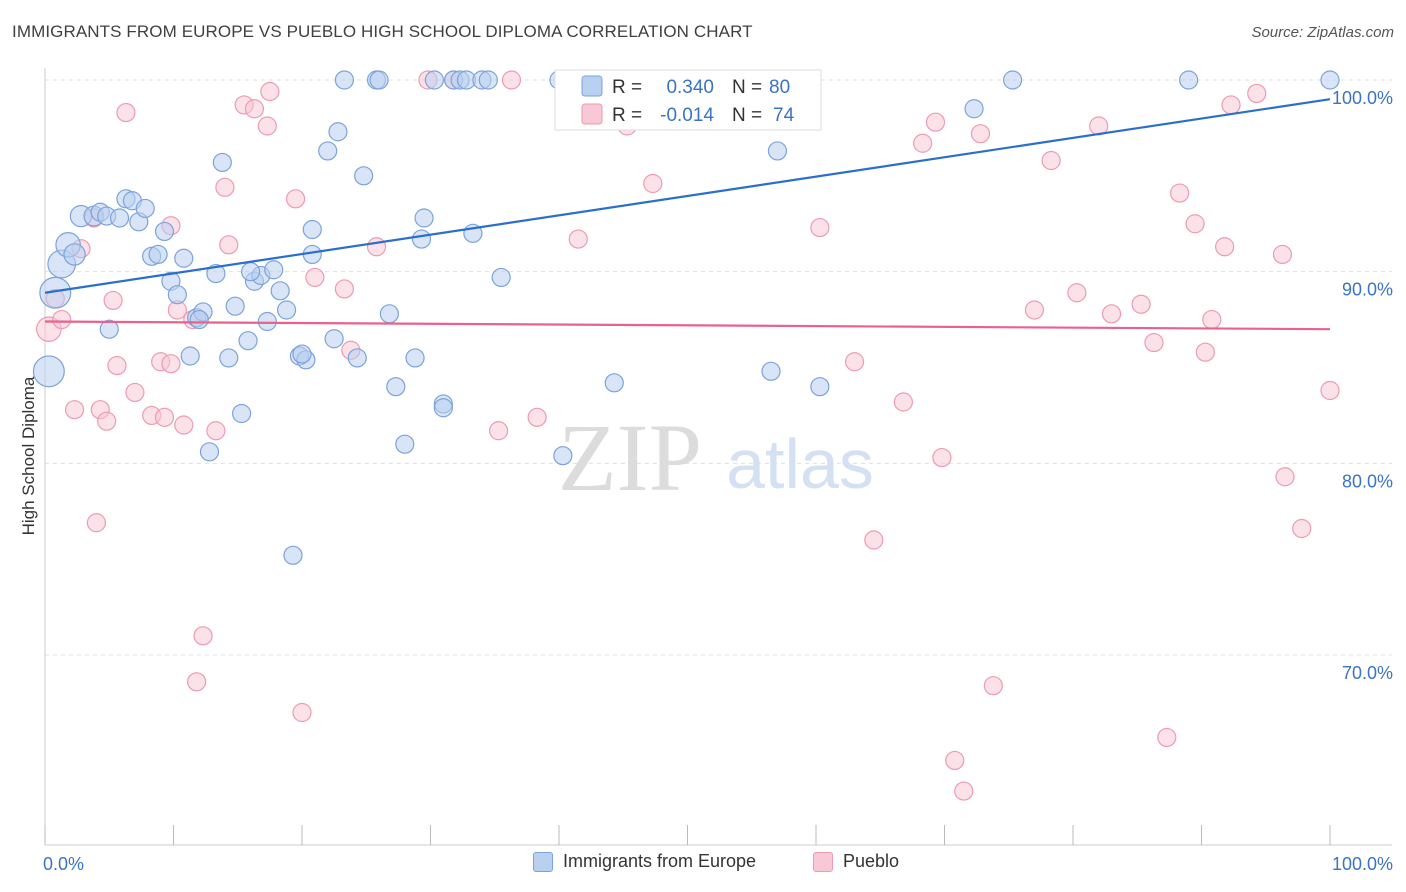  I want to click on legend-item-europe: Immigrants from Europe, so click(644, 861).